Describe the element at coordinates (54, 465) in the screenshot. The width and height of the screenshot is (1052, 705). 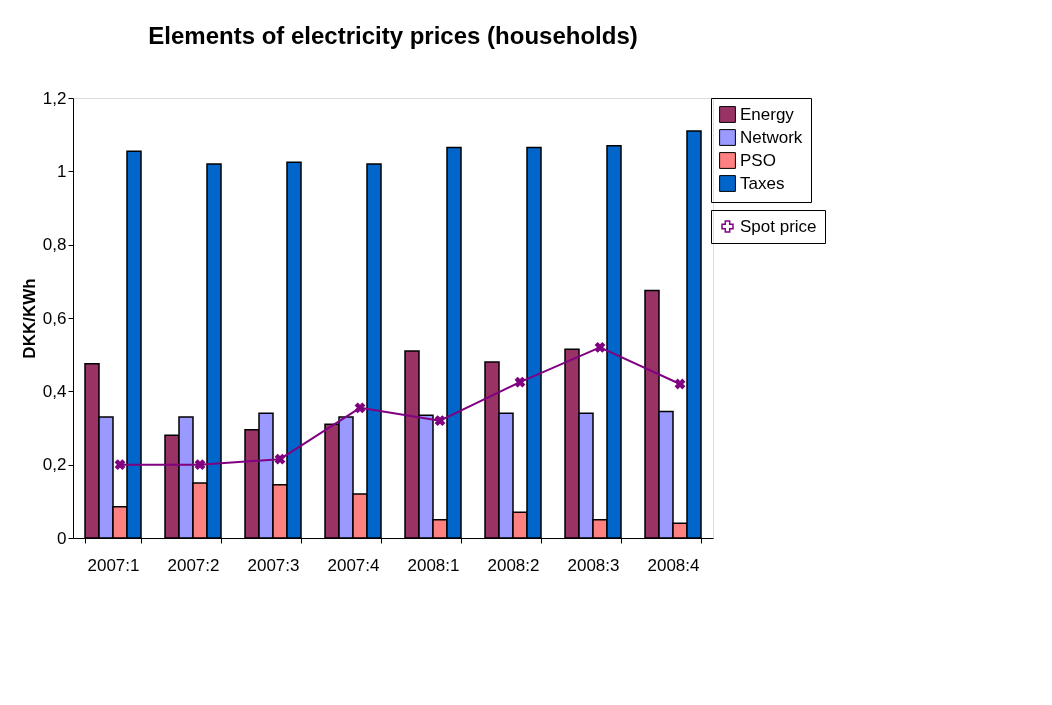
I see `y-tick-label: 0,2` at that location.